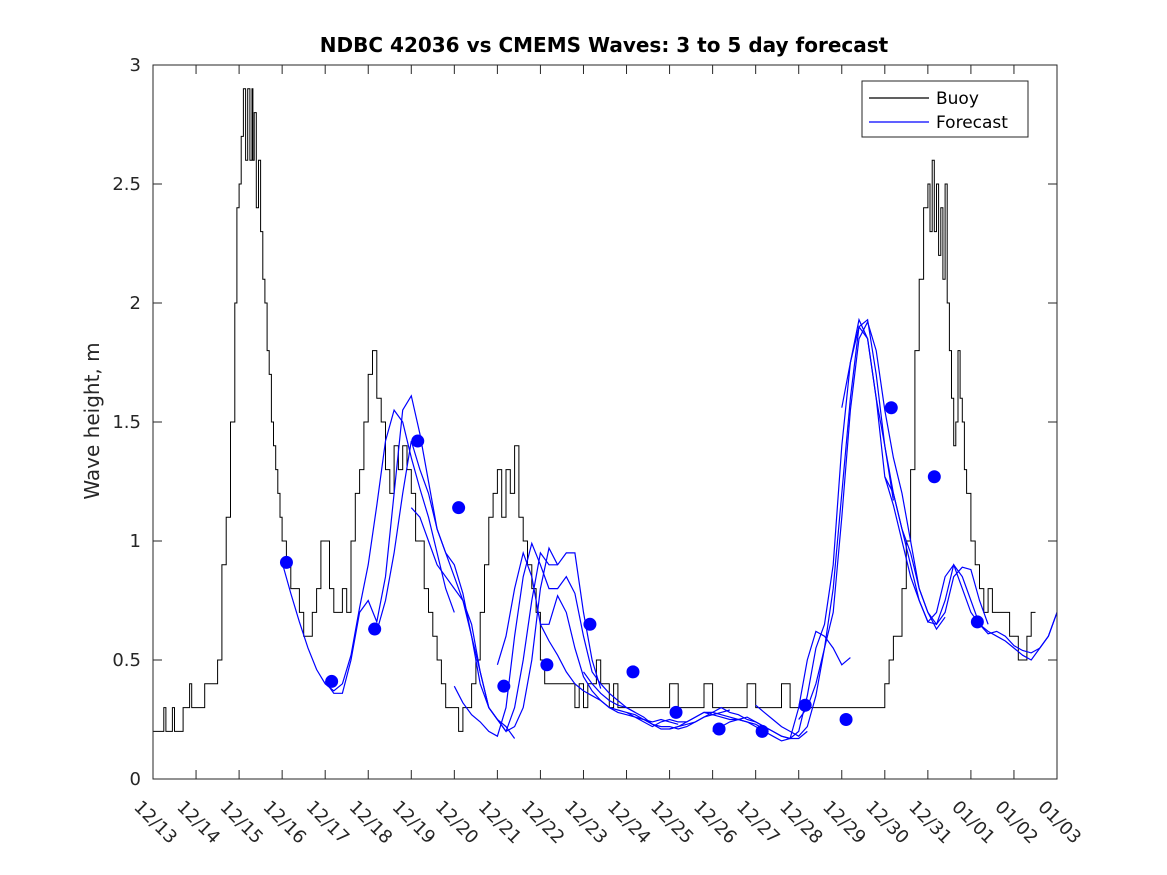 The height and width of the screenshot is (875, 1167). Describe the element at coordinates (135, 303) in the screenshot. I see `y-tick-label: 2` at that location.